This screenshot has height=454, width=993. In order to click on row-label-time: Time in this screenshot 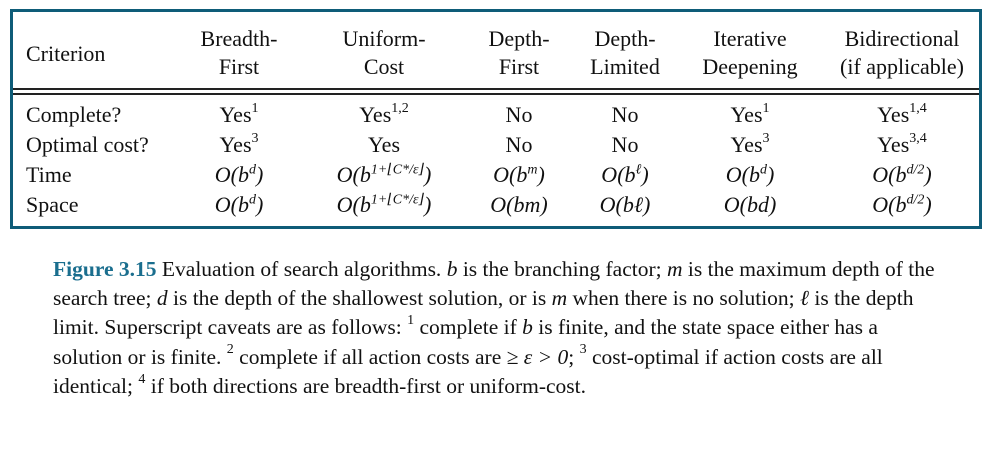, I will do `click(49, 174)`.